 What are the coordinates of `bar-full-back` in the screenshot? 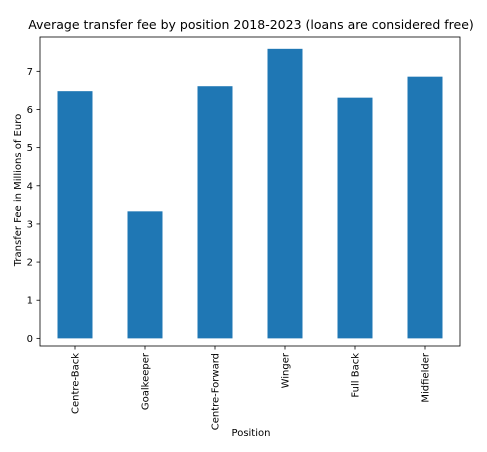 It's located at (355, 218).